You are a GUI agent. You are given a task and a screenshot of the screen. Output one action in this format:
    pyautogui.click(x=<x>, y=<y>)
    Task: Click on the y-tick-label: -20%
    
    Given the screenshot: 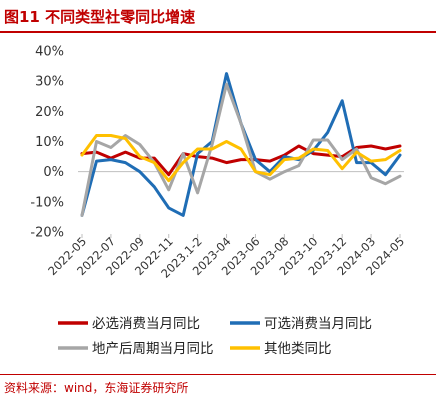 What is the action you would take?
    pyautogui.click(x=47, y=233)
    